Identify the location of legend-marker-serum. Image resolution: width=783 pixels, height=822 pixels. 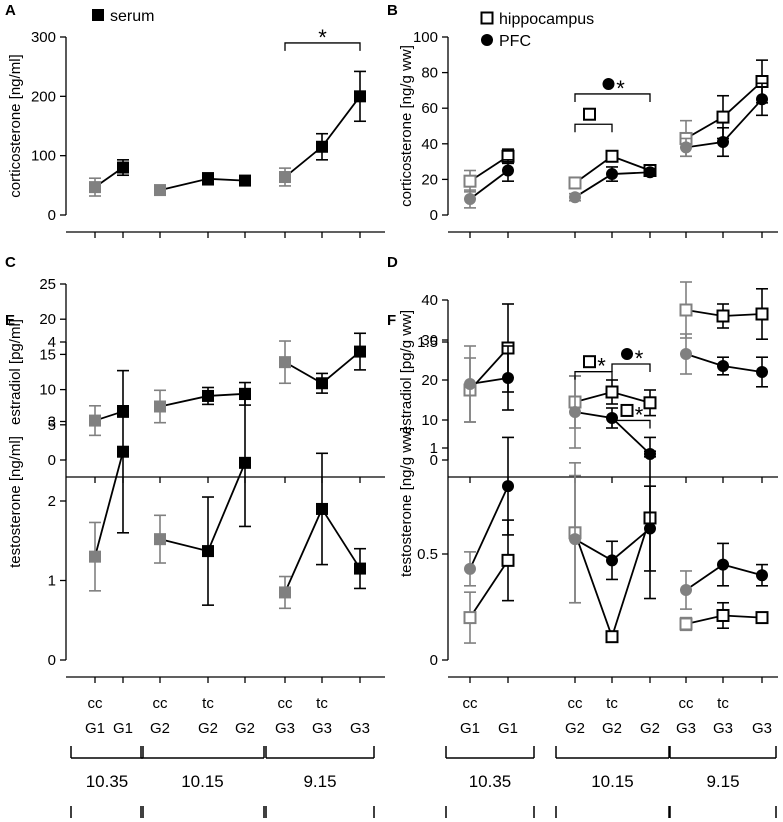
(98, 15).